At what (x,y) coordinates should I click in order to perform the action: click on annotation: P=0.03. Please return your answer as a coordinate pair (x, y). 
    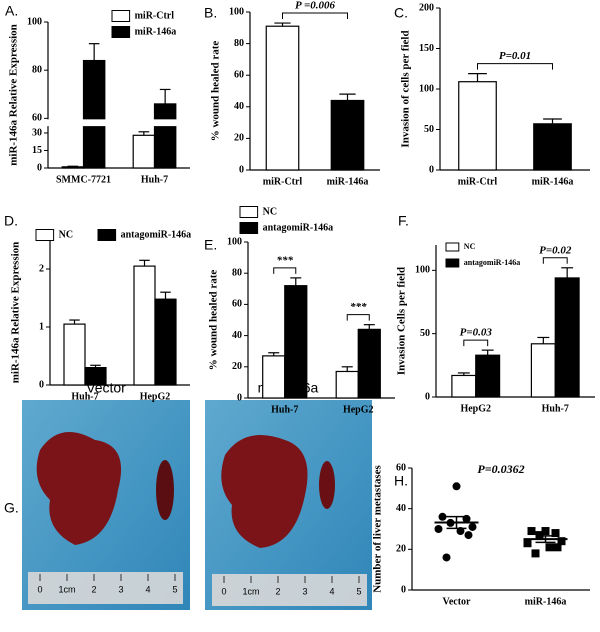
    Looking at the image, I should click on (476, 333).